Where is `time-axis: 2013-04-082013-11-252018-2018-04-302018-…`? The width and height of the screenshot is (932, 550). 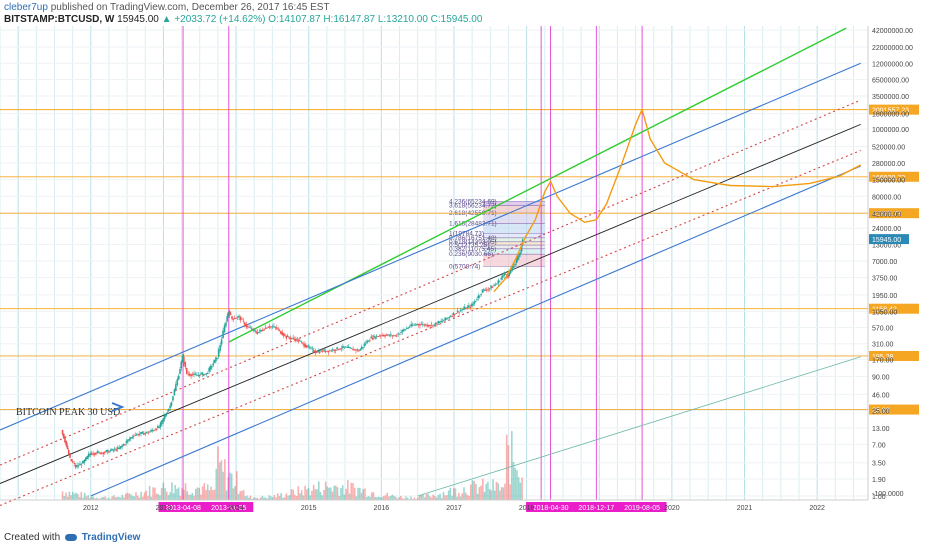
time-axis: 2013-04-082013-11-252018-2018-04-302018-… is located at coordinates (454, 507).